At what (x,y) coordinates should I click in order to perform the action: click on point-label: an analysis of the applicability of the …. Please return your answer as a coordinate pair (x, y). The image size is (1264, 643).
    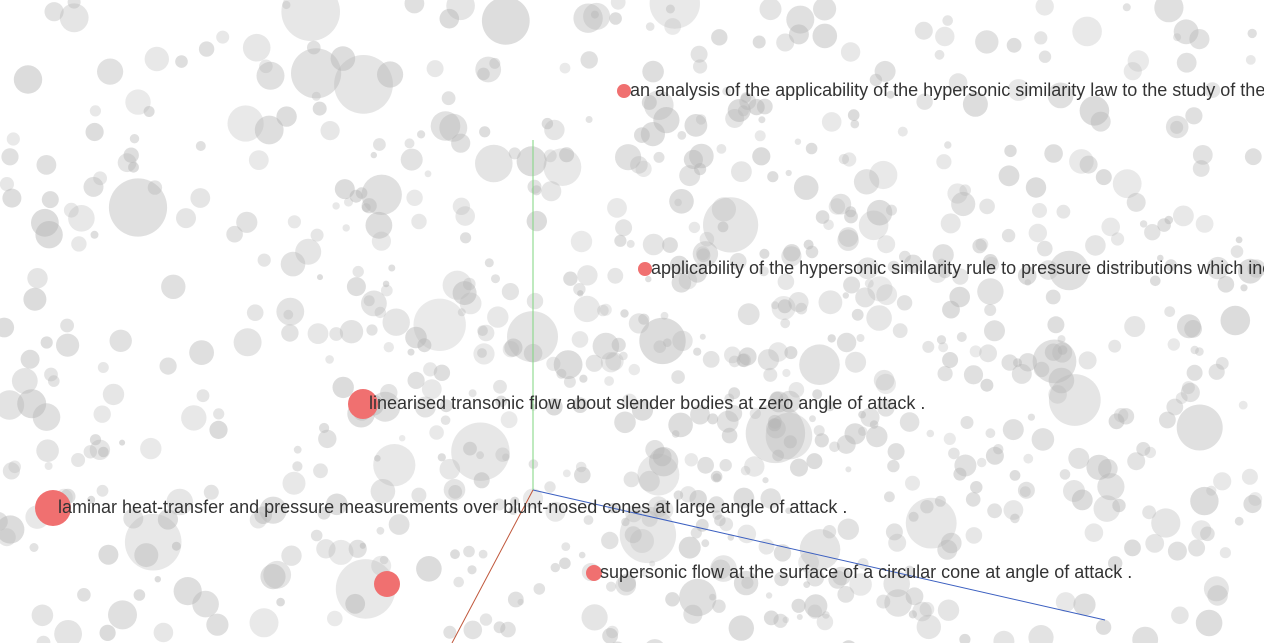
    Looking at the image, I should click on (947, 90).